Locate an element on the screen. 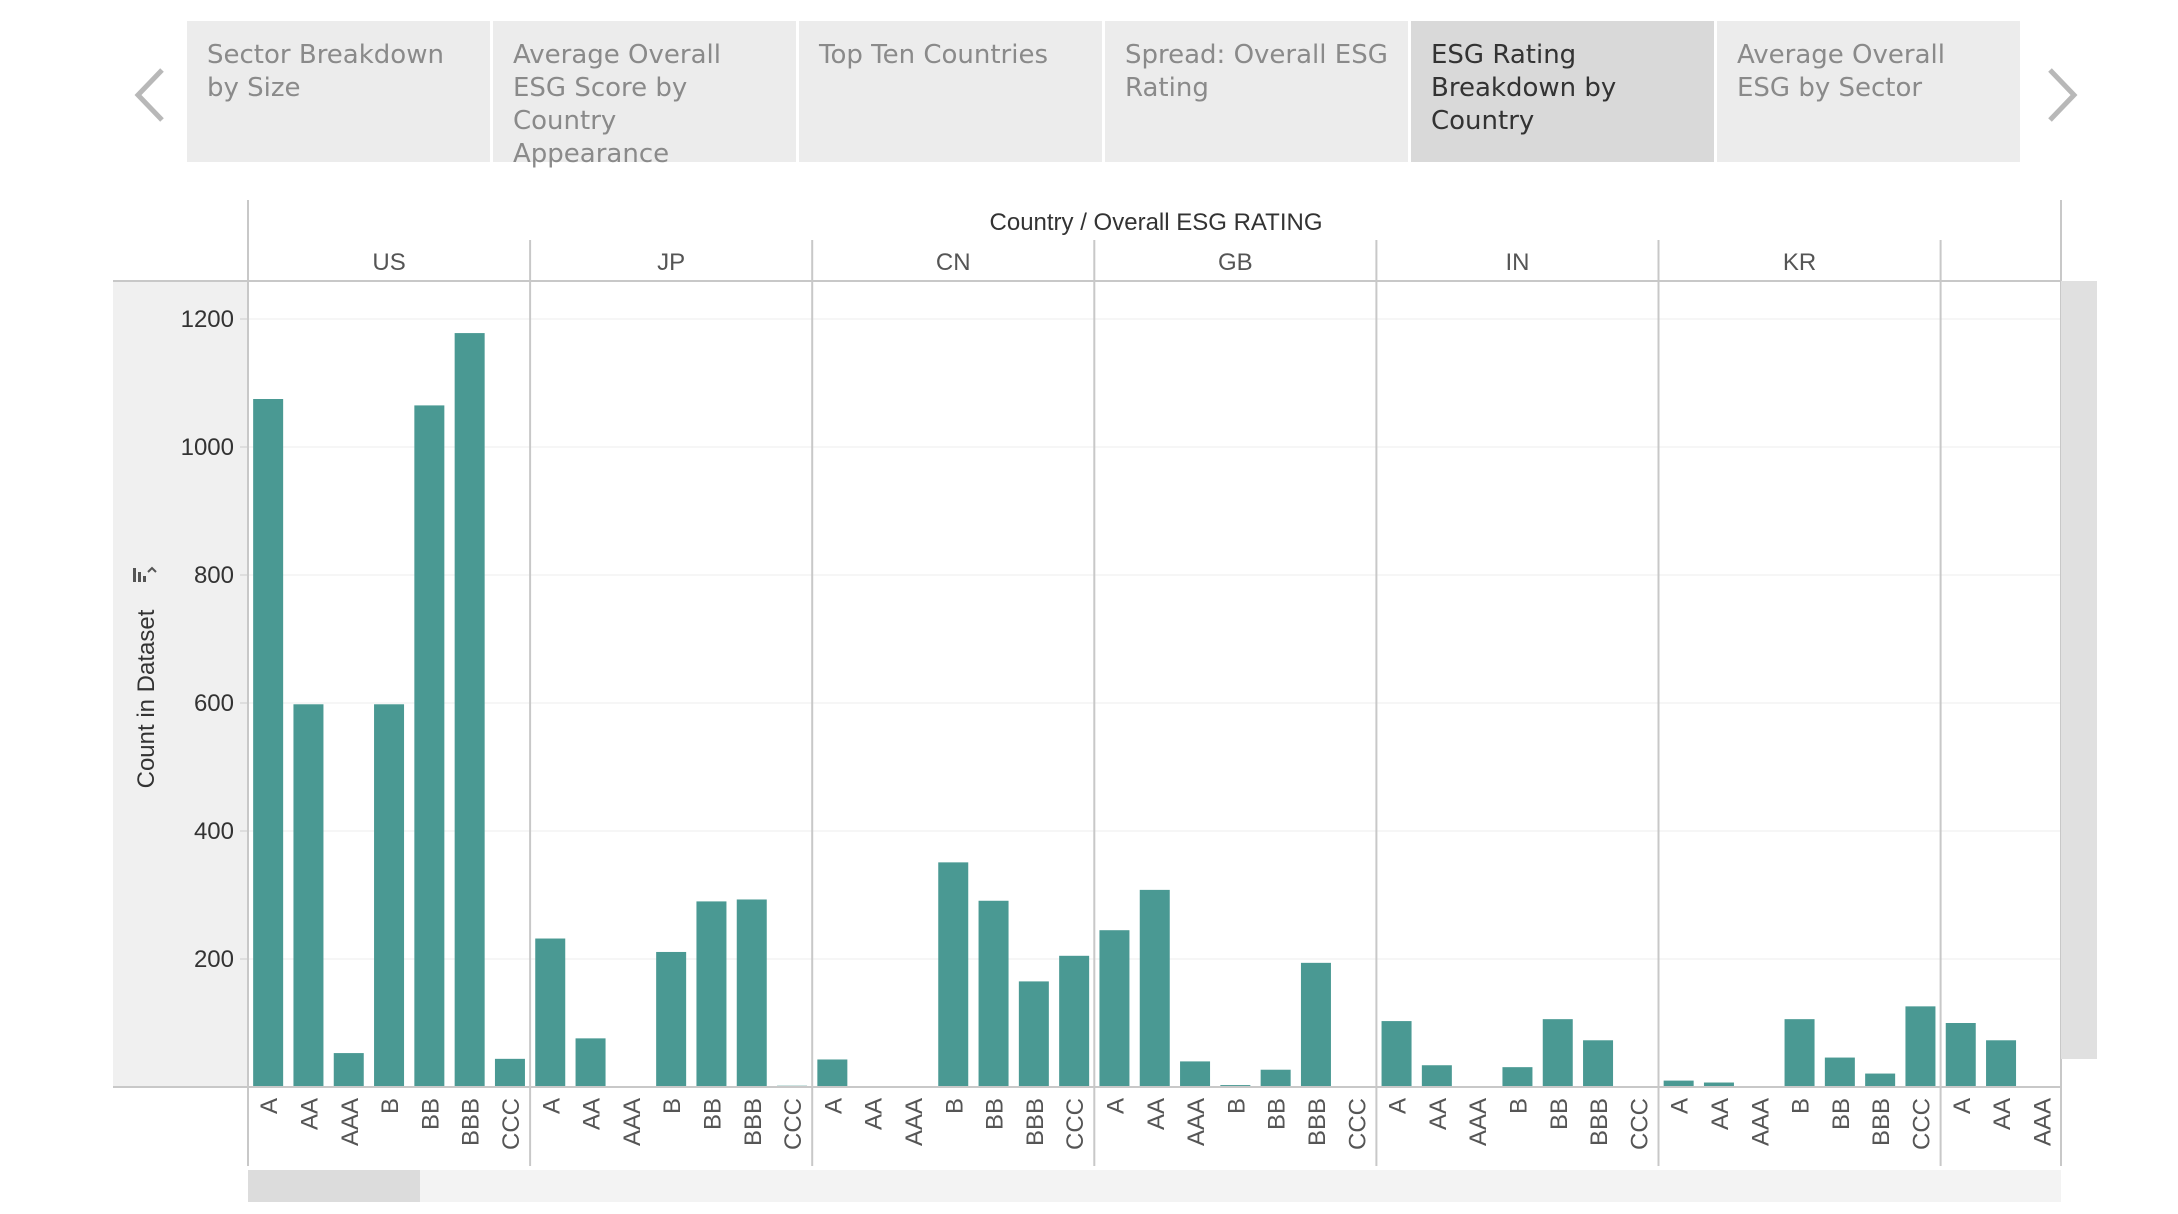 The image size is (2178, 1214). bar-jp-b is located at coordinates (671, 1019).